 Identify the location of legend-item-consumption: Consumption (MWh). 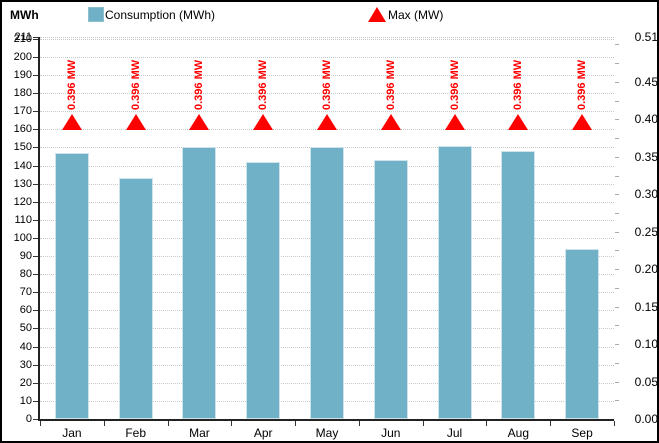
(151, 14).